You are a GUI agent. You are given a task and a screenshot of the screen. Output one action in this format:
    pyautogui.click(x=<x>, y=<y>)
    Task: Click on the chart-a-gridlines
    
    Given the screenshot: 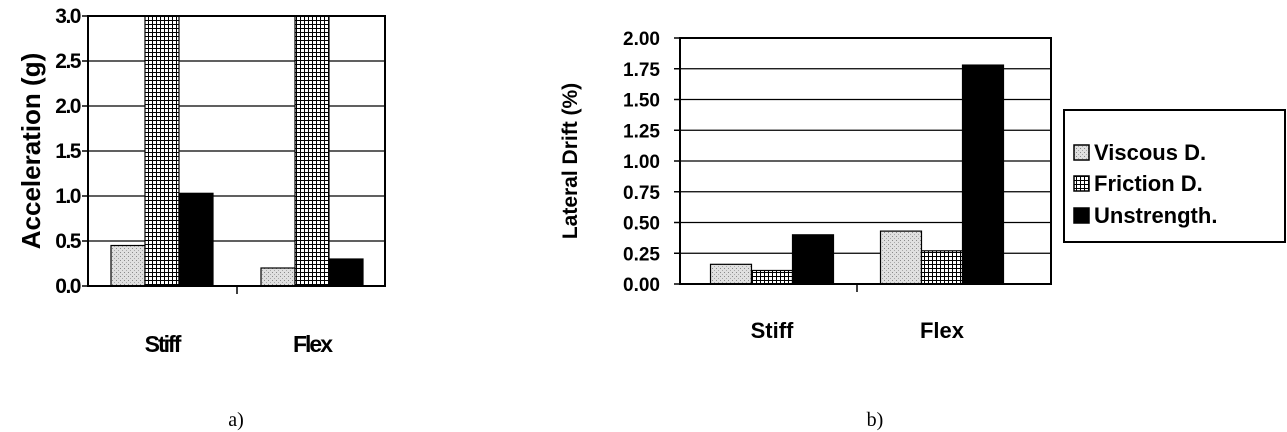 What is the action you would take?
    pyautogui.click(x=236, y=151)
    